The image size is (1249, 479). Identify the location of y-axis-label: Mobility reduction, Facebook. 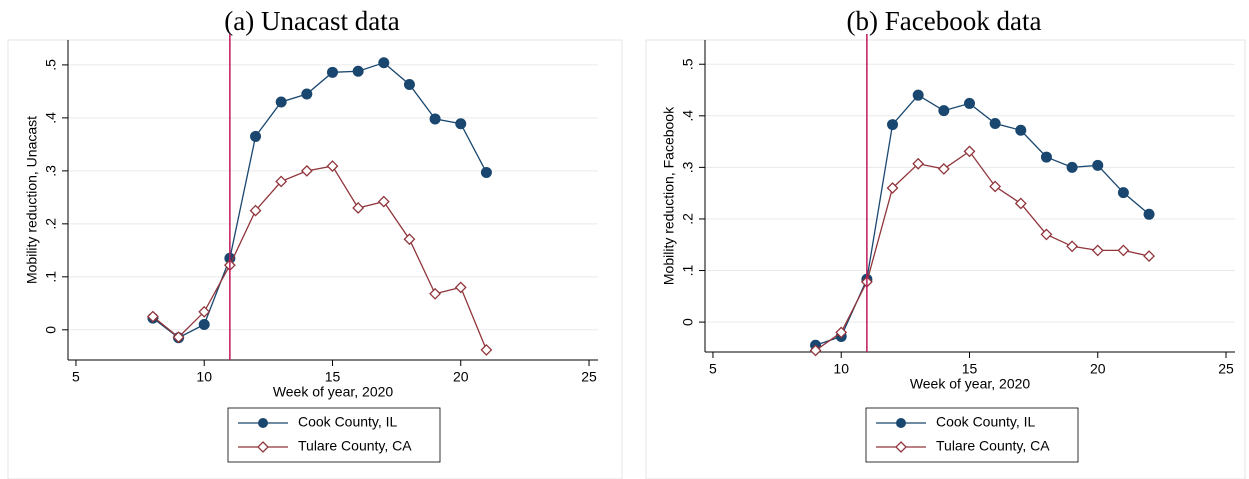
(669, 195).